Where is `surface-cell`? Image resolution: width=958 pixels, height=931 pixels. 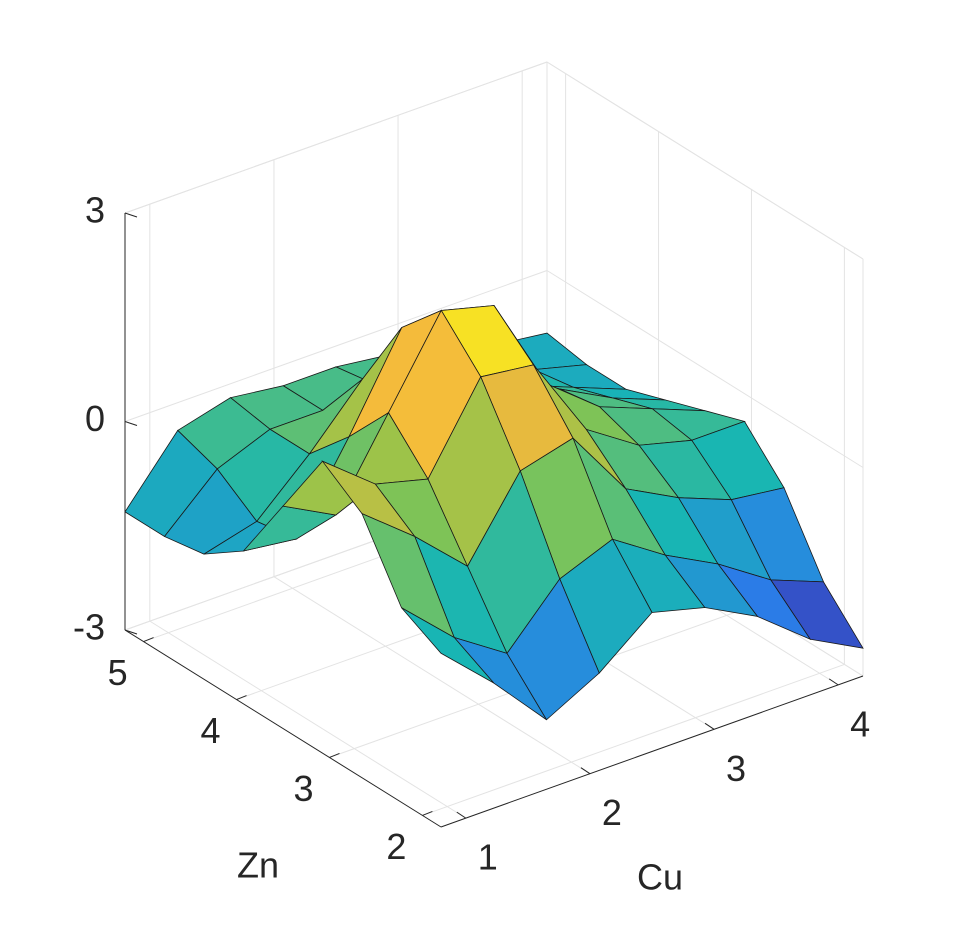
surface-cell is located at coordinates (448, 645).